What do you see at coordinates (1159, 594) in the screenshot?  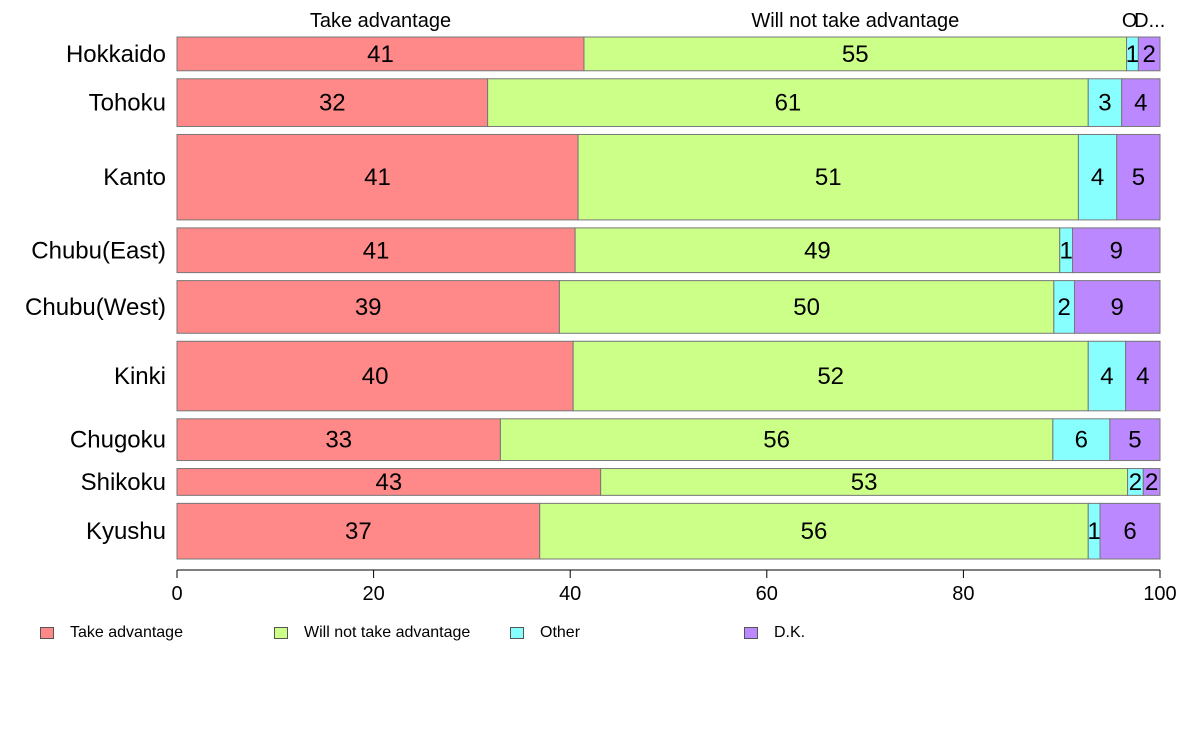 I see `x-tick-label: 100` at bounding box center [1159, 594].